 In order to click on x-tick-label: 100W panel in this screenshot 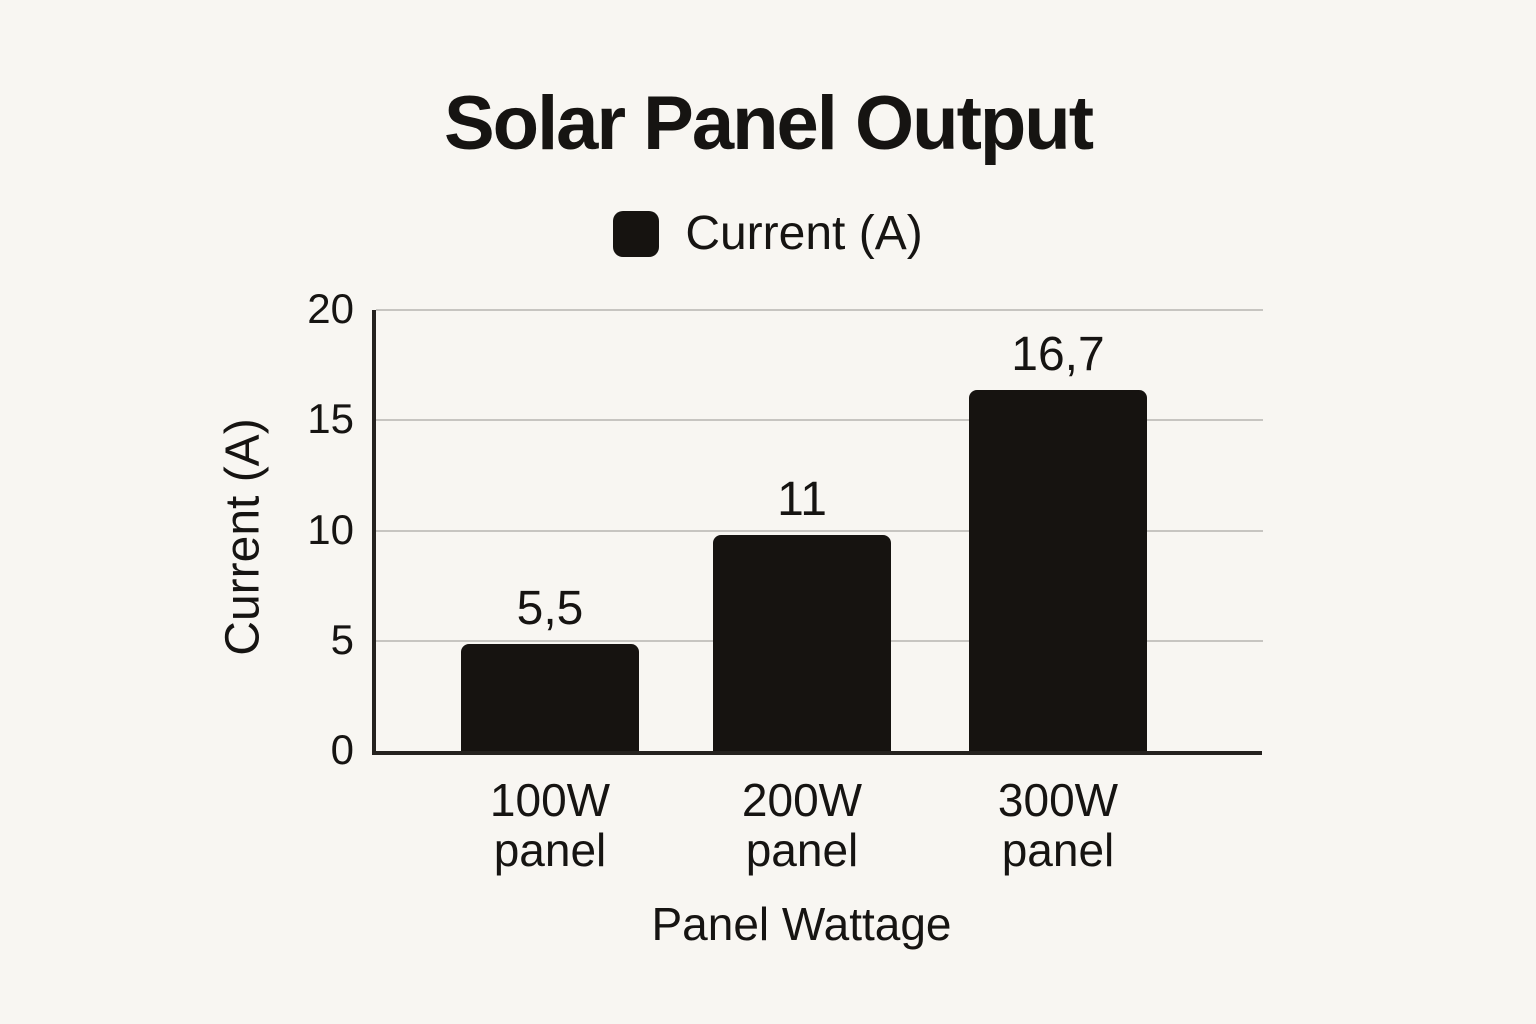, I will do `click(550, 825)`.